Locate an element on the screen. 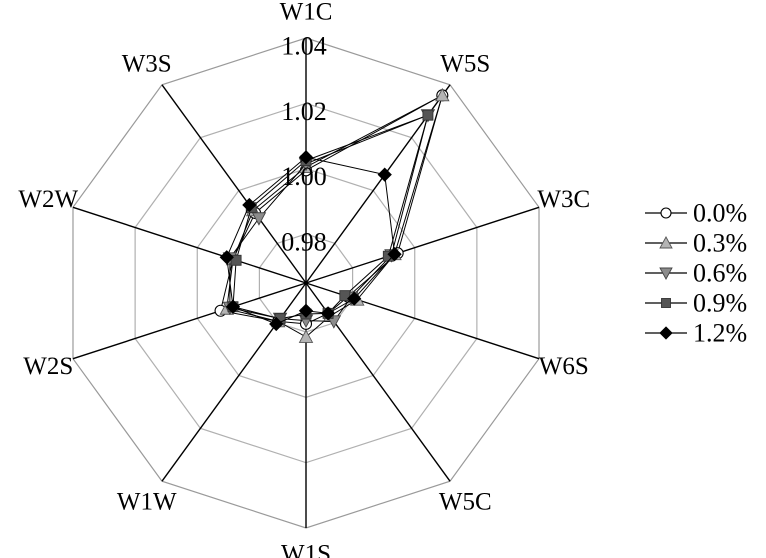  legend-label: 0.6% is located at coordinates (720, 273).